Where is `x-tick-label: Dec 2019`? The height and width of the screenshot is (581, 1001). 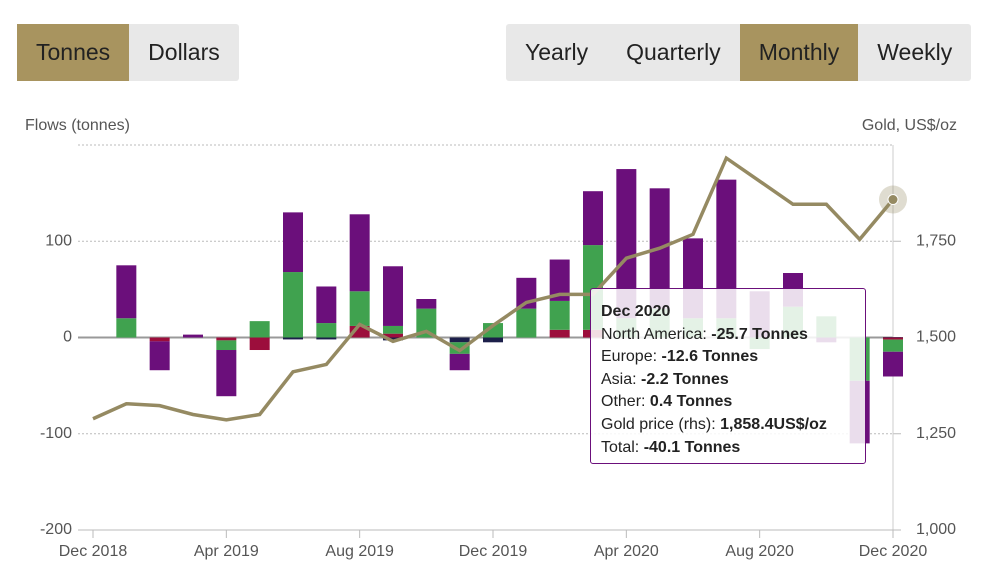 x-tick-label: Dec 2019 is located at coordinates (493, 551).